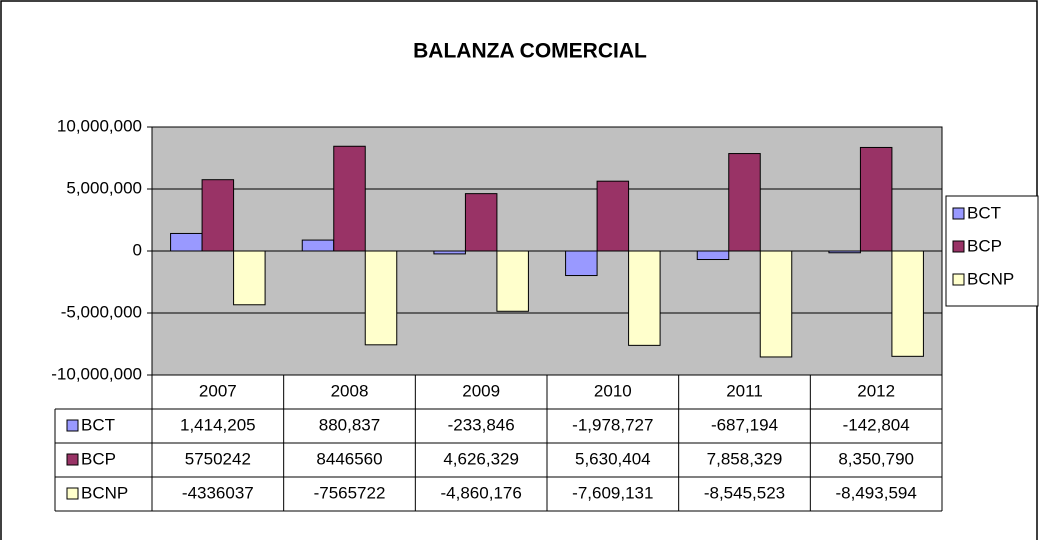  I want to click on y-tick-label: 5,000,000, so click(104, 187).